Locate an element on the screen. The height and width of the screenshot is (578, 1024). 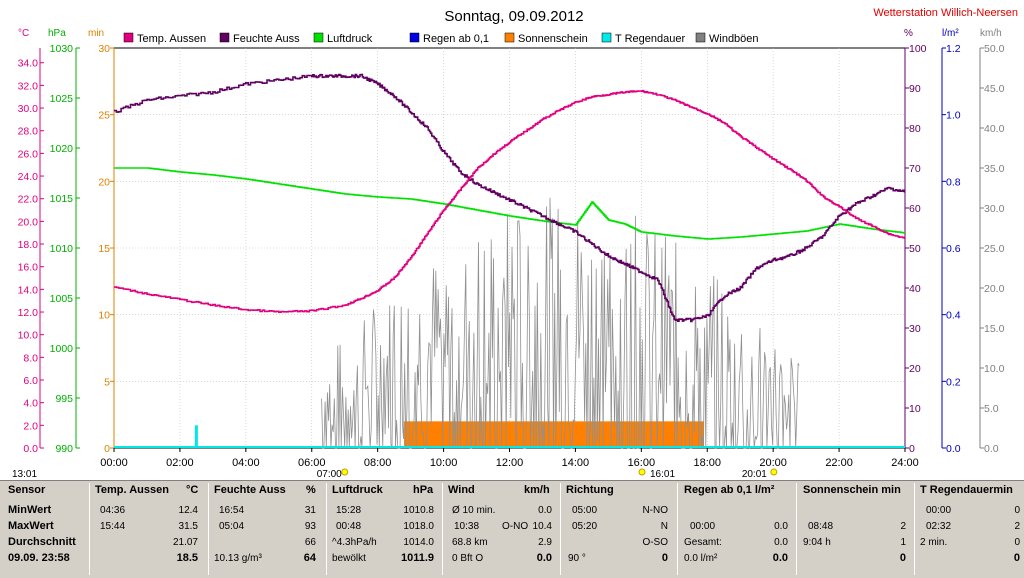
wind-header: Wind is located at coordinates (461, 490).